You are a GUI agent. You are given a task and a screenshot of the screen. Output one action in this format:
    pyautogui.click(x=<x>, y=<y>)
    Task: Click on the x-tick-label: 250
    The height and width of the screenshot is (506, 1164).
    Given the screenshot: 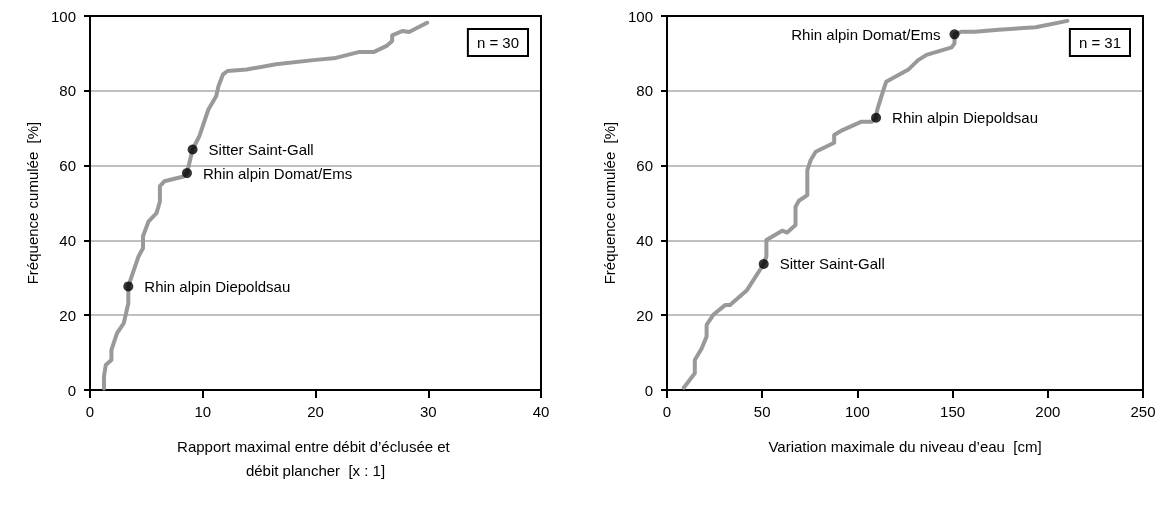 What is the action you would take?
    pyautogui.click(x=1143, y=411)
    